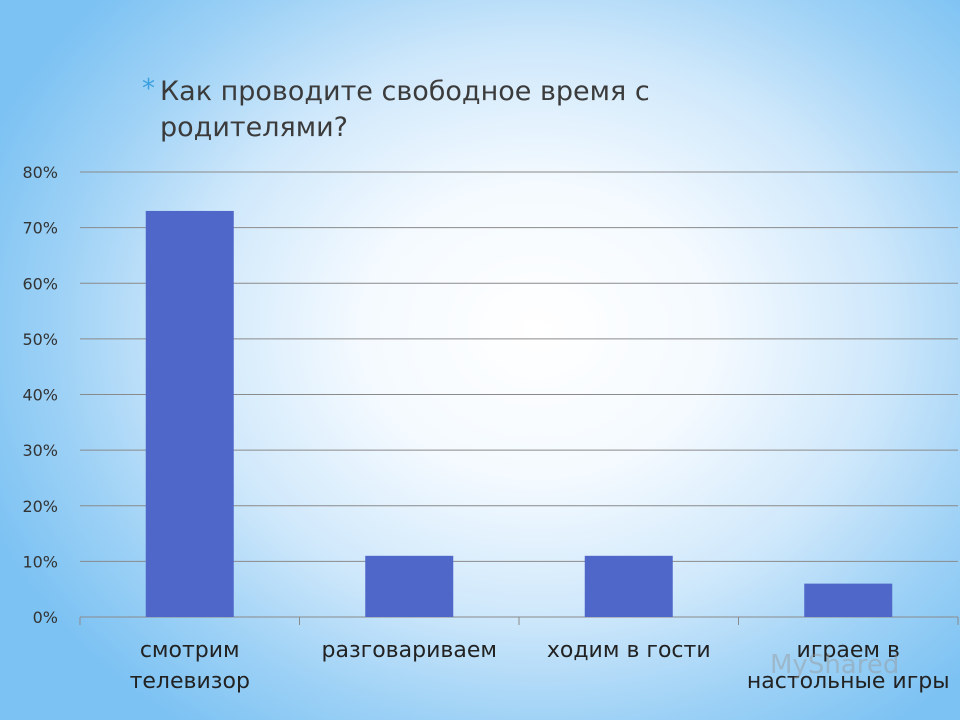 The width and height of the screenshot is (960, 720). Describe the element at coordinates (629, 650) in the screenshot. I see `x-category-label: ходим в гости` at that location.